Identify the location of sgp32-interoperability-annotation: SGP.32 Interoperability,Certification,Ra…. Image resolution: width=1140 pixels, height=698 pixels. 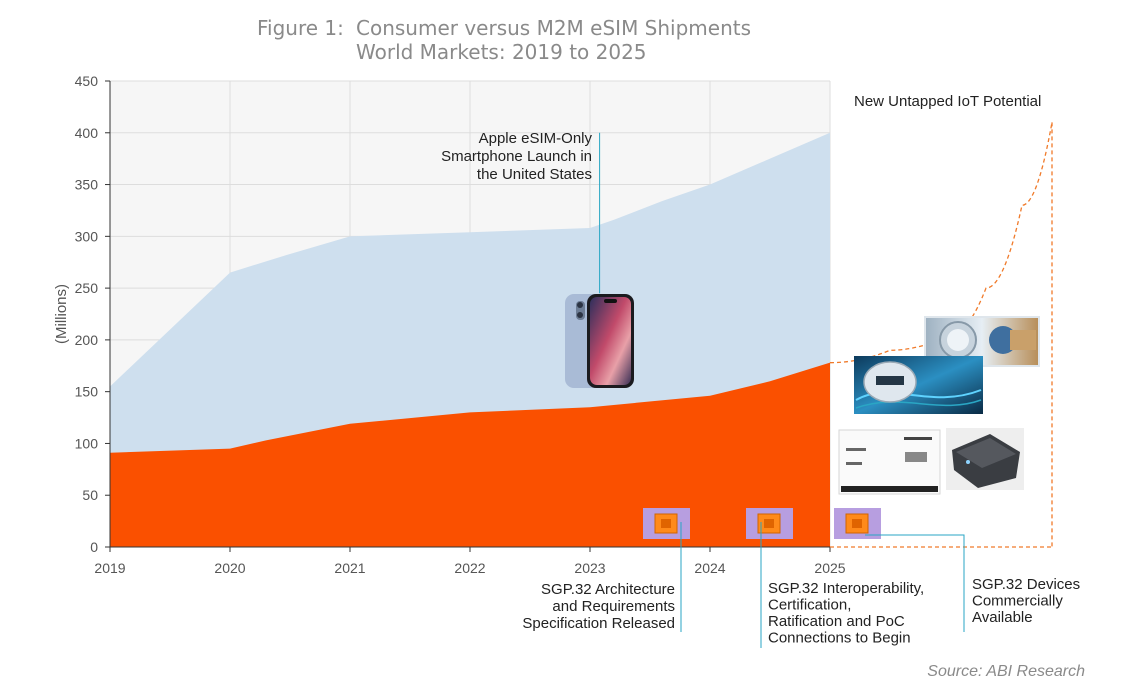
(846, 613).